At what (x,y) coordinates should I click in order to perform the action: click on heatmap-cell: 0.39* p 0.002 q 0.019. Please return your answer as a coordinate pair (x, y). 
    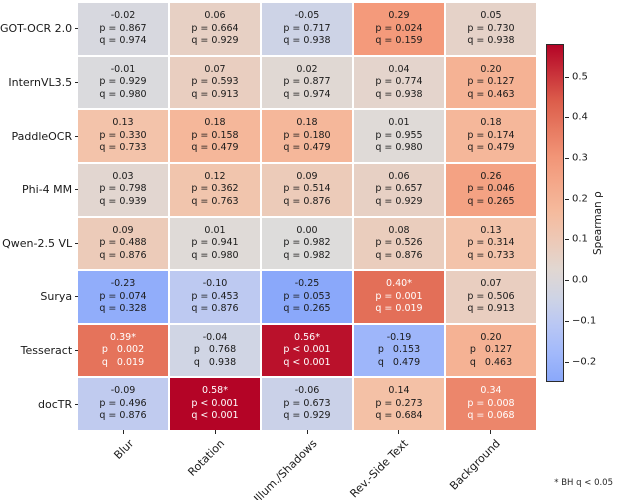
    Looking at the image, I should click on (123, 350).